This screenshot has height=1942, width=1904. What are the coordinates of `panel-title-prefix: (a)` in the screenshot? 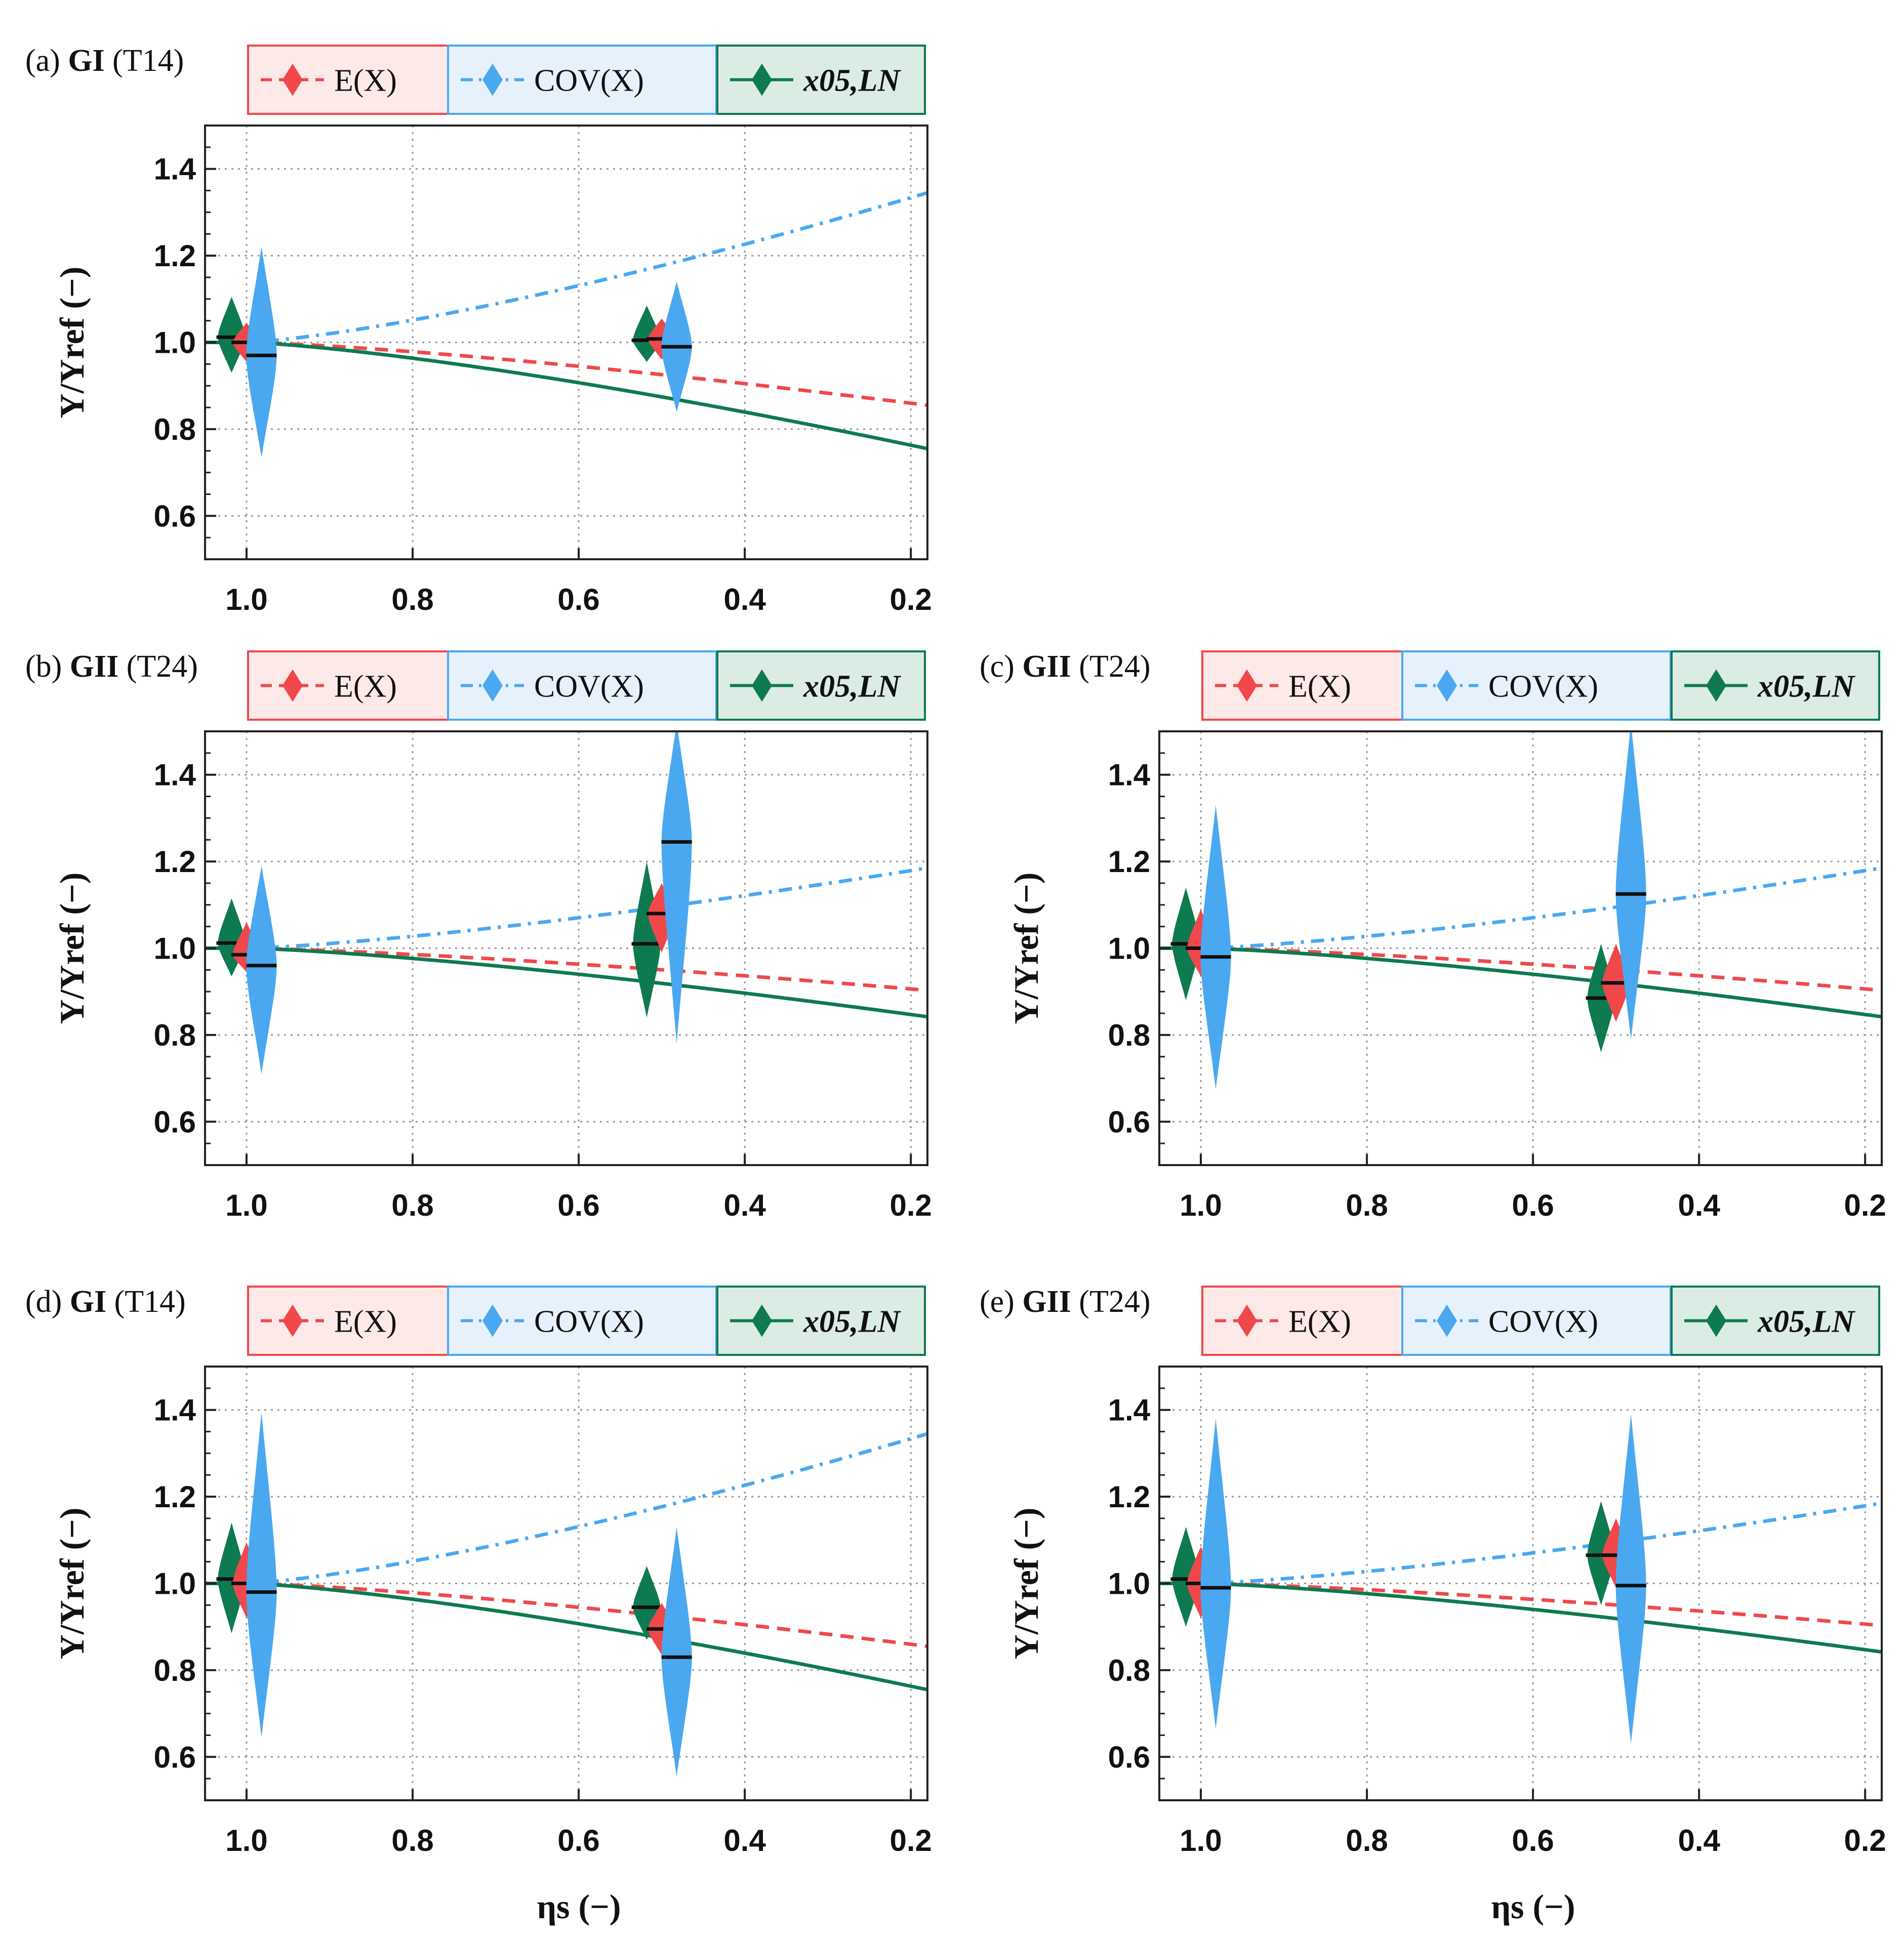 It's located at (47, 61).